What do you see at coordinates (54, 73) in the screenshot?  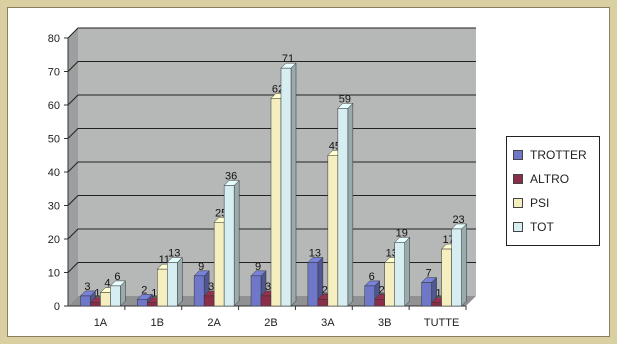 I see `y-tick-label: 70` at bounding box center [54, 73].